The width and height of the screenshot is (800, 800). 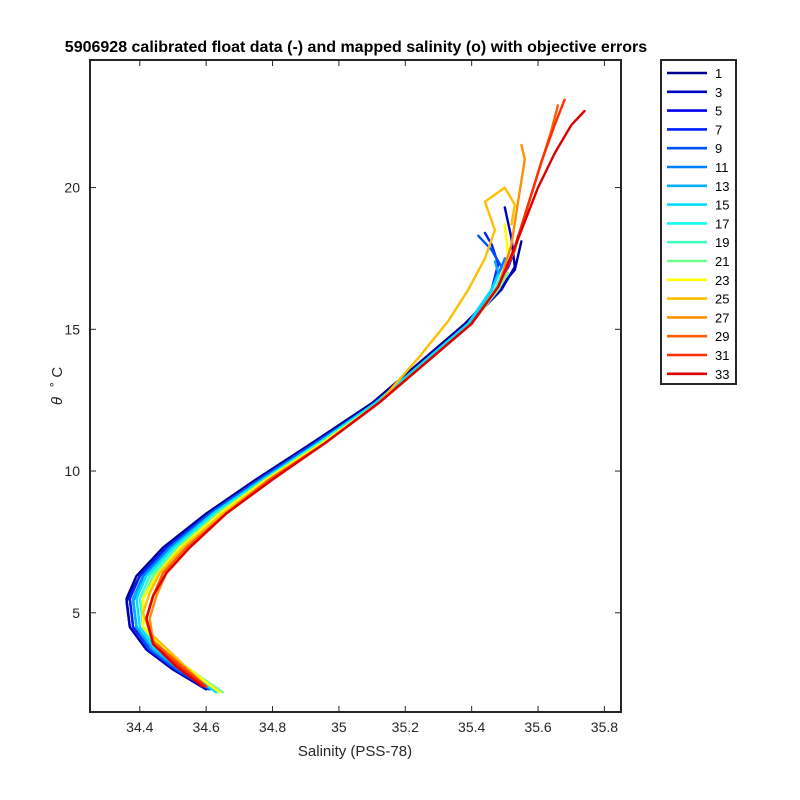 I want to click on y-tick-label: 15, so click(x=72, y=329).